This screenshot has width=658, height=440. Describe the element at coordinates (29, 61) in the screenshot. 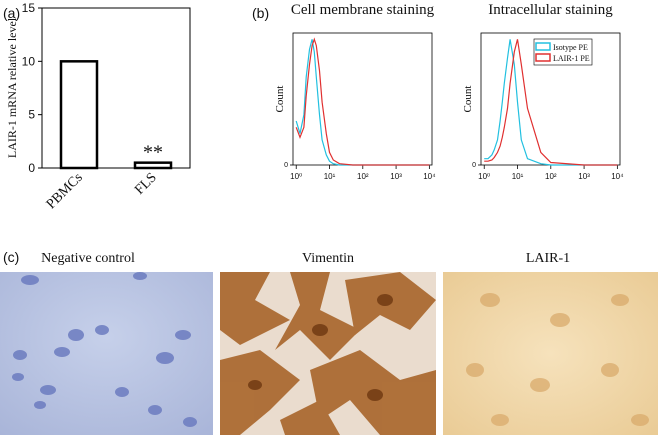

I see `y-tick-label: 10` at that location.